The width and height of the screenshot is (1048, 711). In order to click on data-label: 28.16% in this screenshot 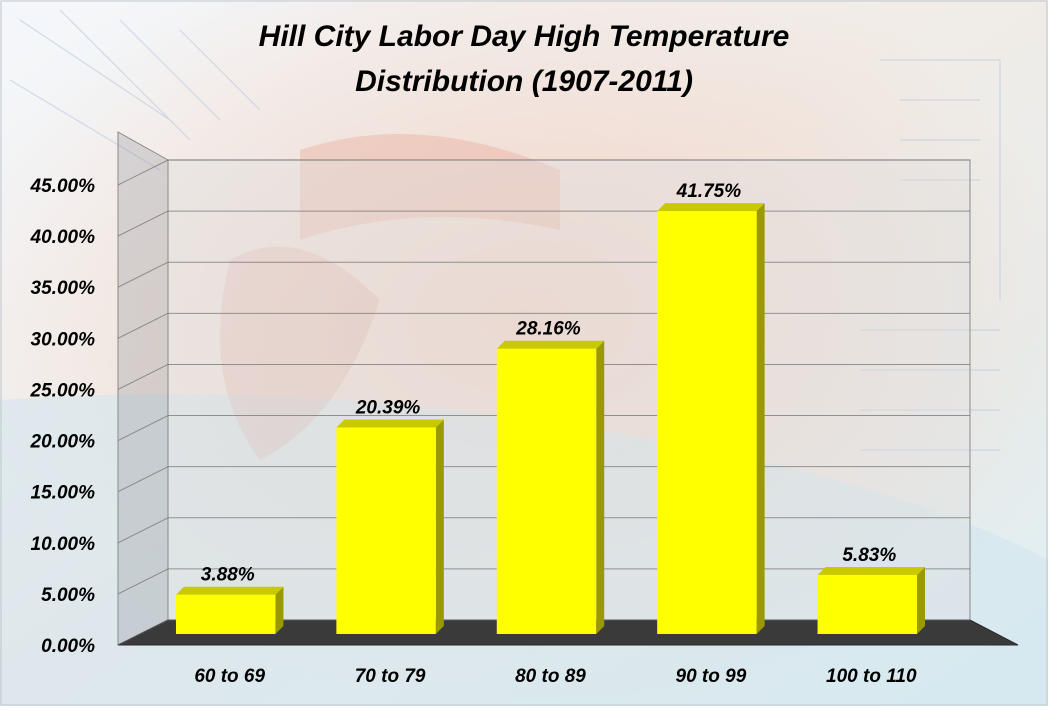, I will do `click(548, 329)`.